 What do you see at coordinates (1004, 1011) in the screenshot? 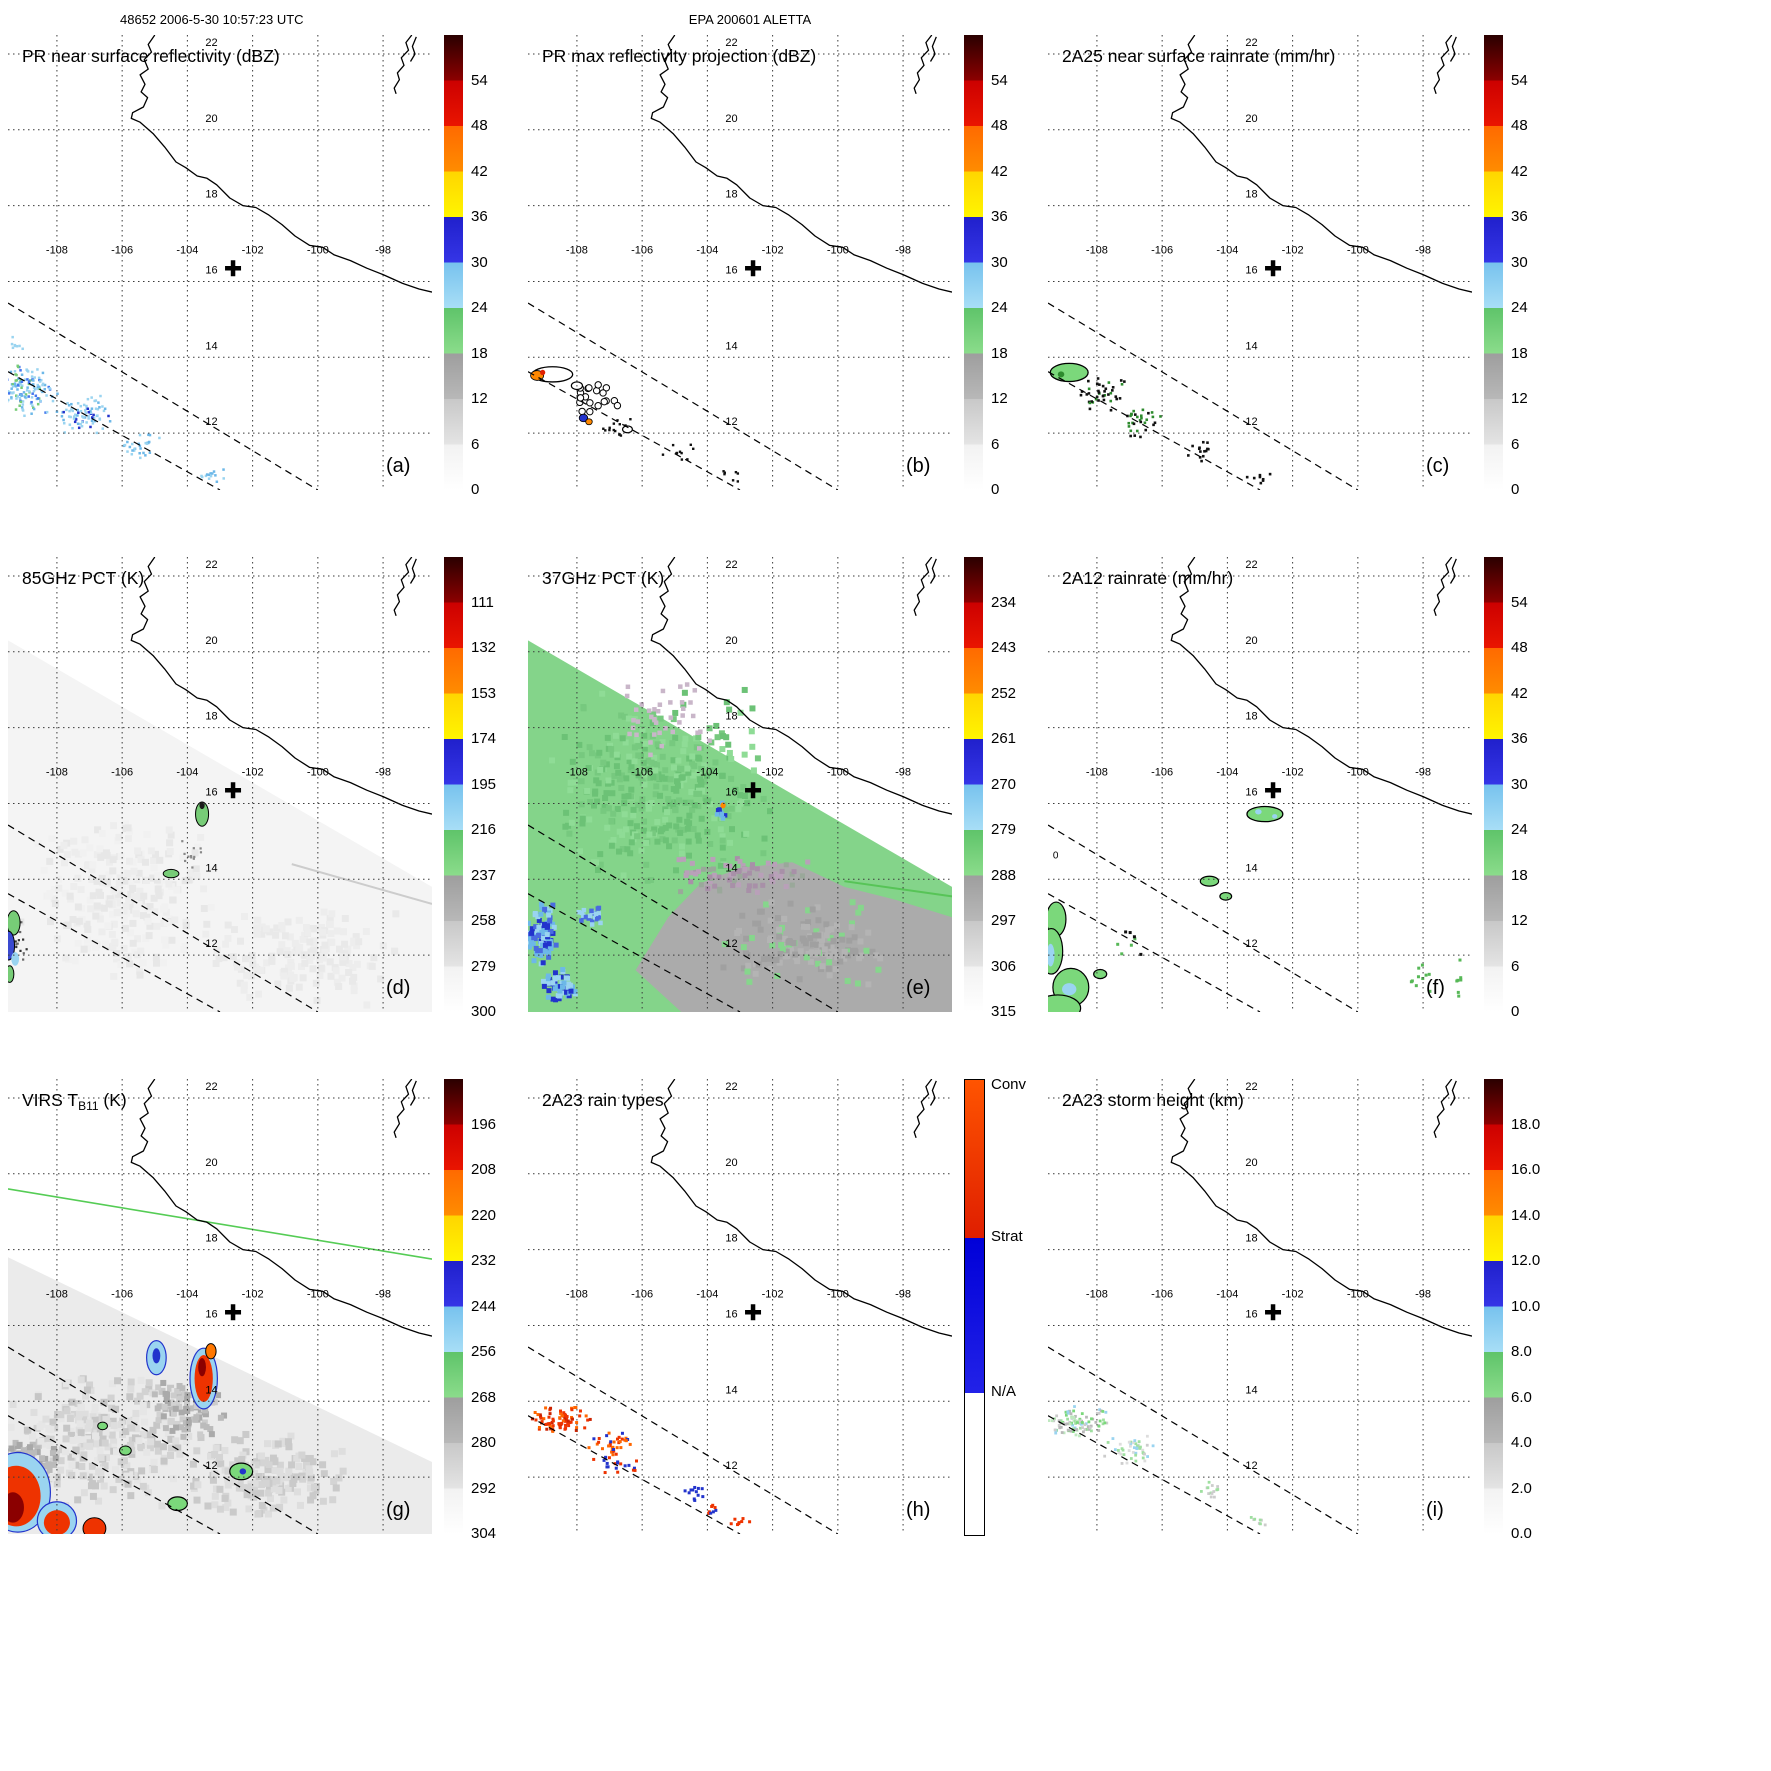
I see `colorbar-tick: 315` at bounding box center [1004, 1011].